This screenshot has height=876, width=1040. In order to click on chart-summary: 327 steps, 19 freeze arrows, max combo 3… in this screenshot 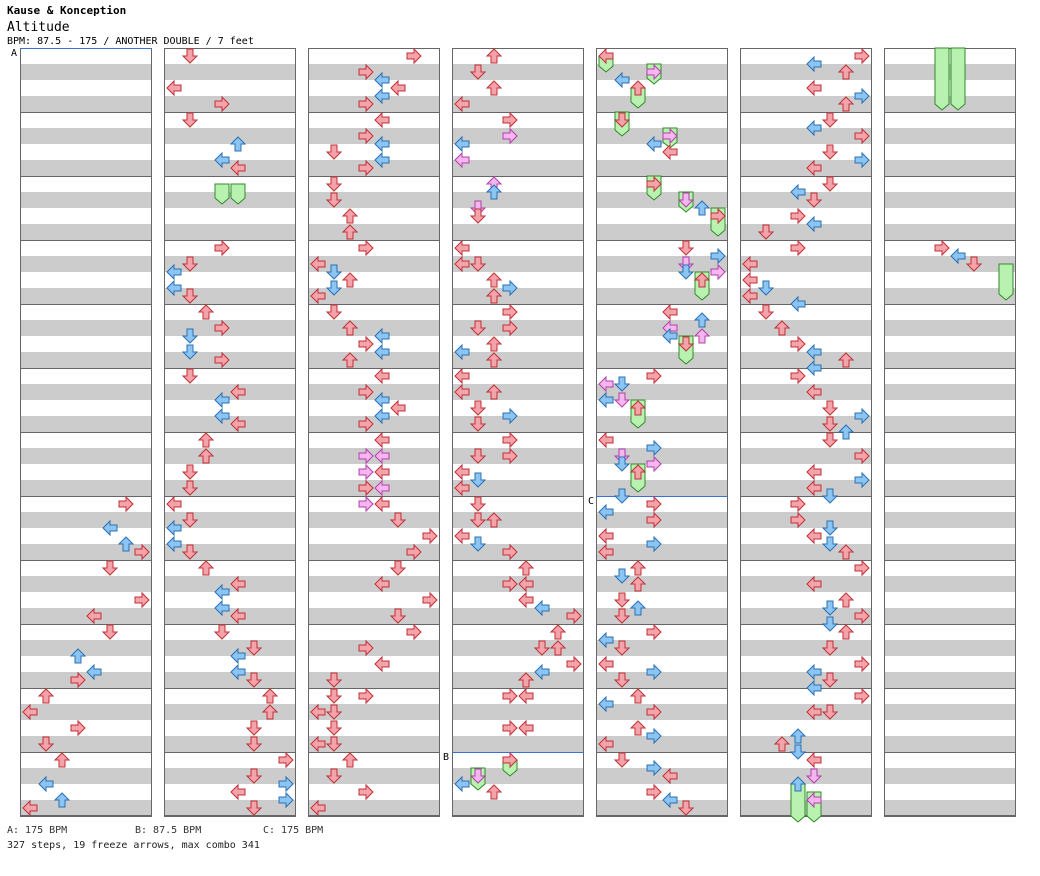, I will do `click(133, 845)`.